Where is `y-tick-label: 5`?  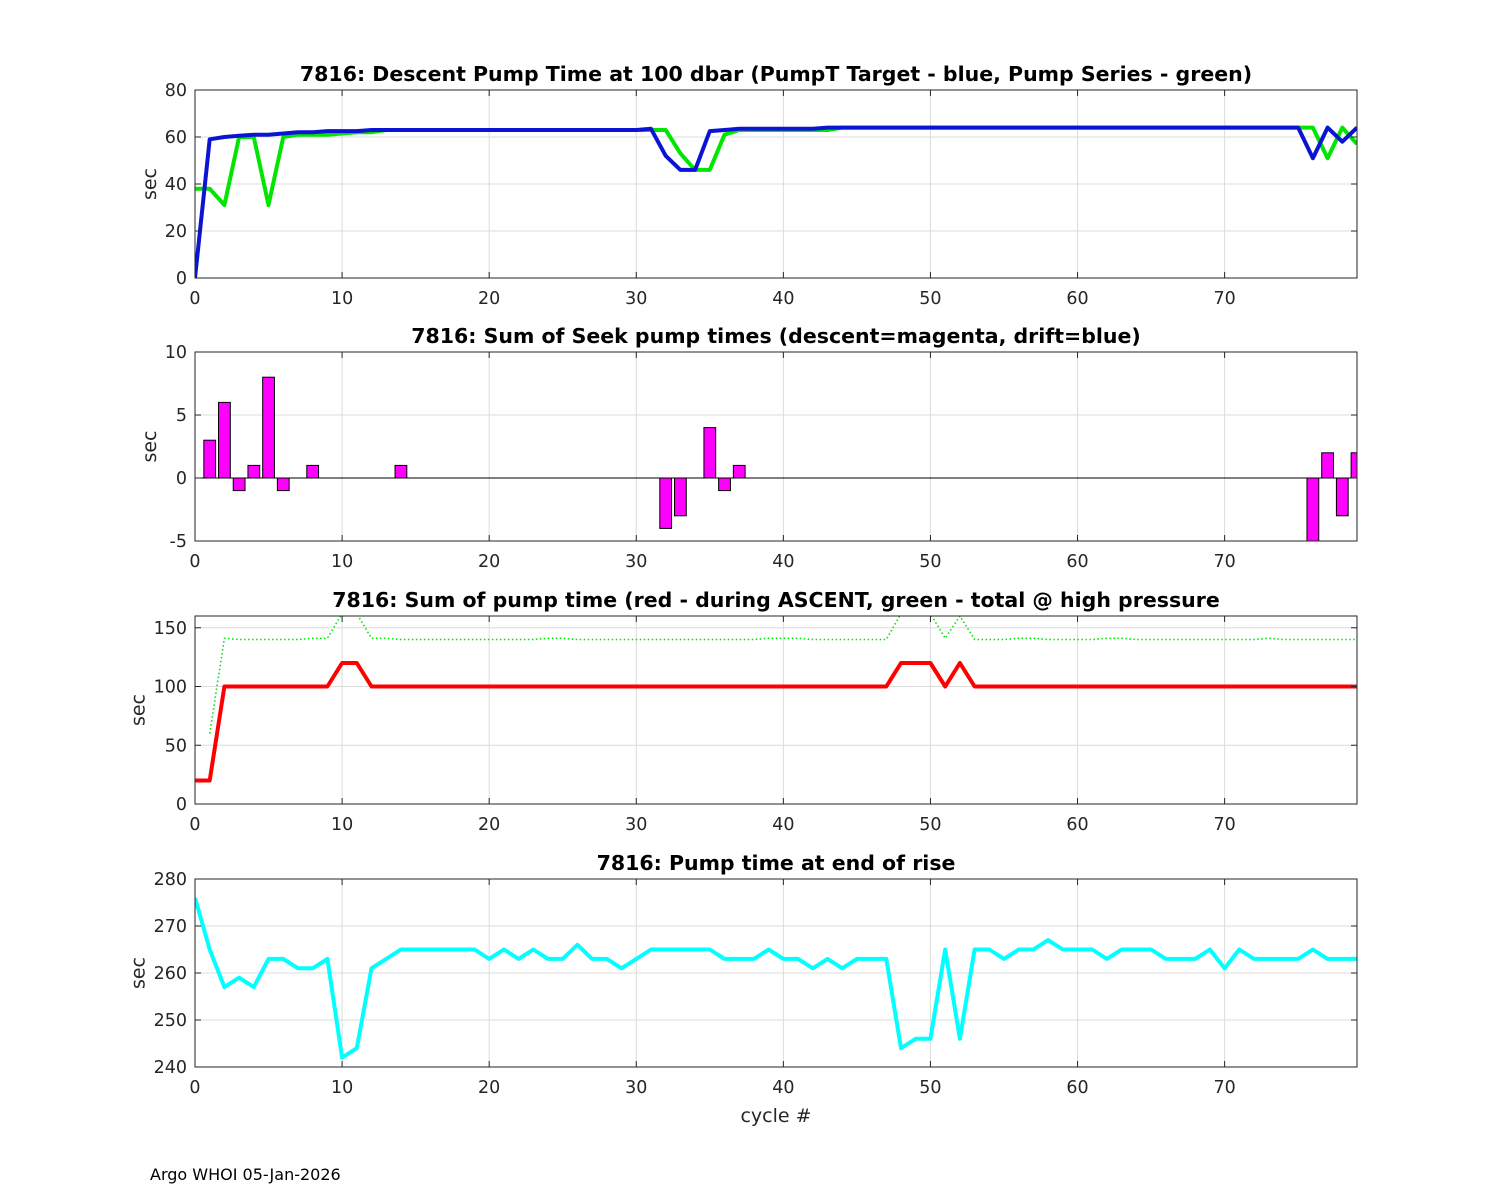
y-tick-label: 5 is located at coordinates (181, 416).